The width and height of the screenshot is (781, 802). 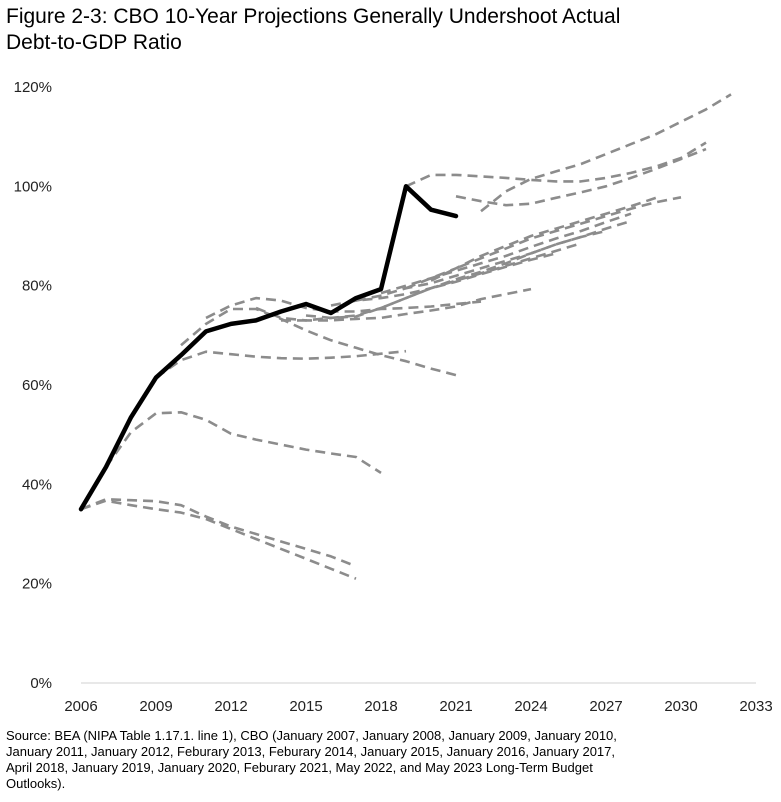 I want to click on y-tick-label: 120%, so click(x=33, y=87).